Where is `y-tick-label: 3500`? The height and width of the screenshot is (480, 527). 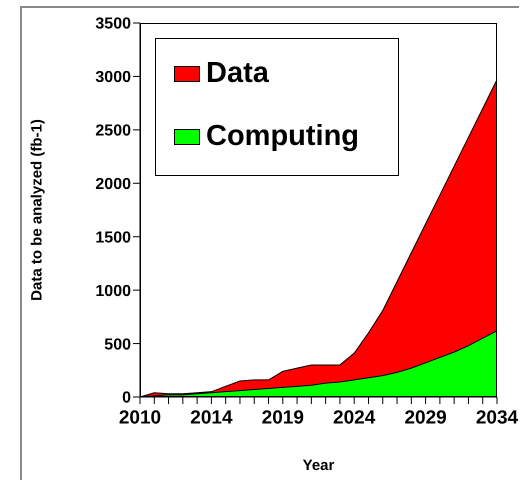
y-tick-label: 3500 is located at coordinates (113, 24).